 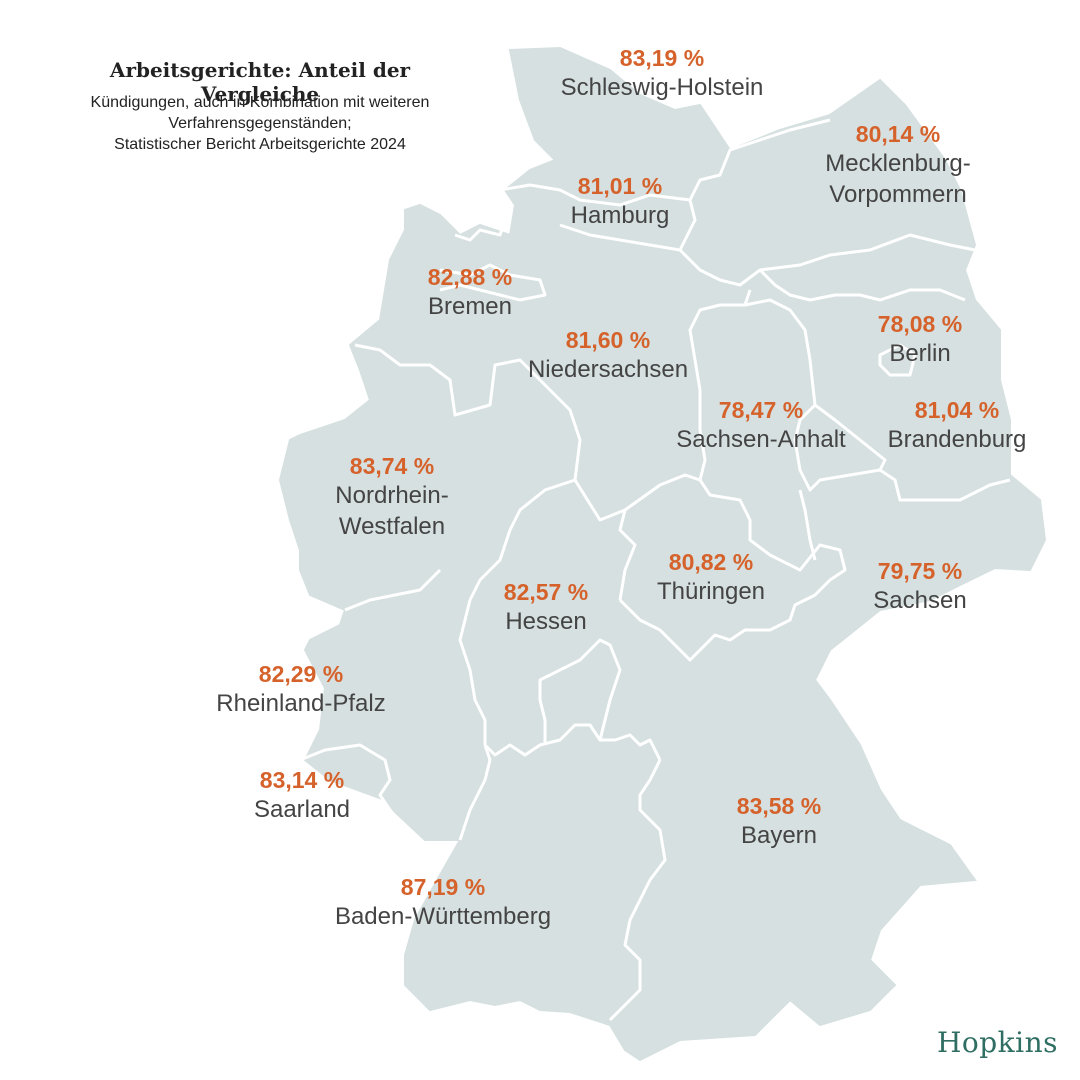 I want to click on state-name: Vorpommern, so click(x=898, y=194).